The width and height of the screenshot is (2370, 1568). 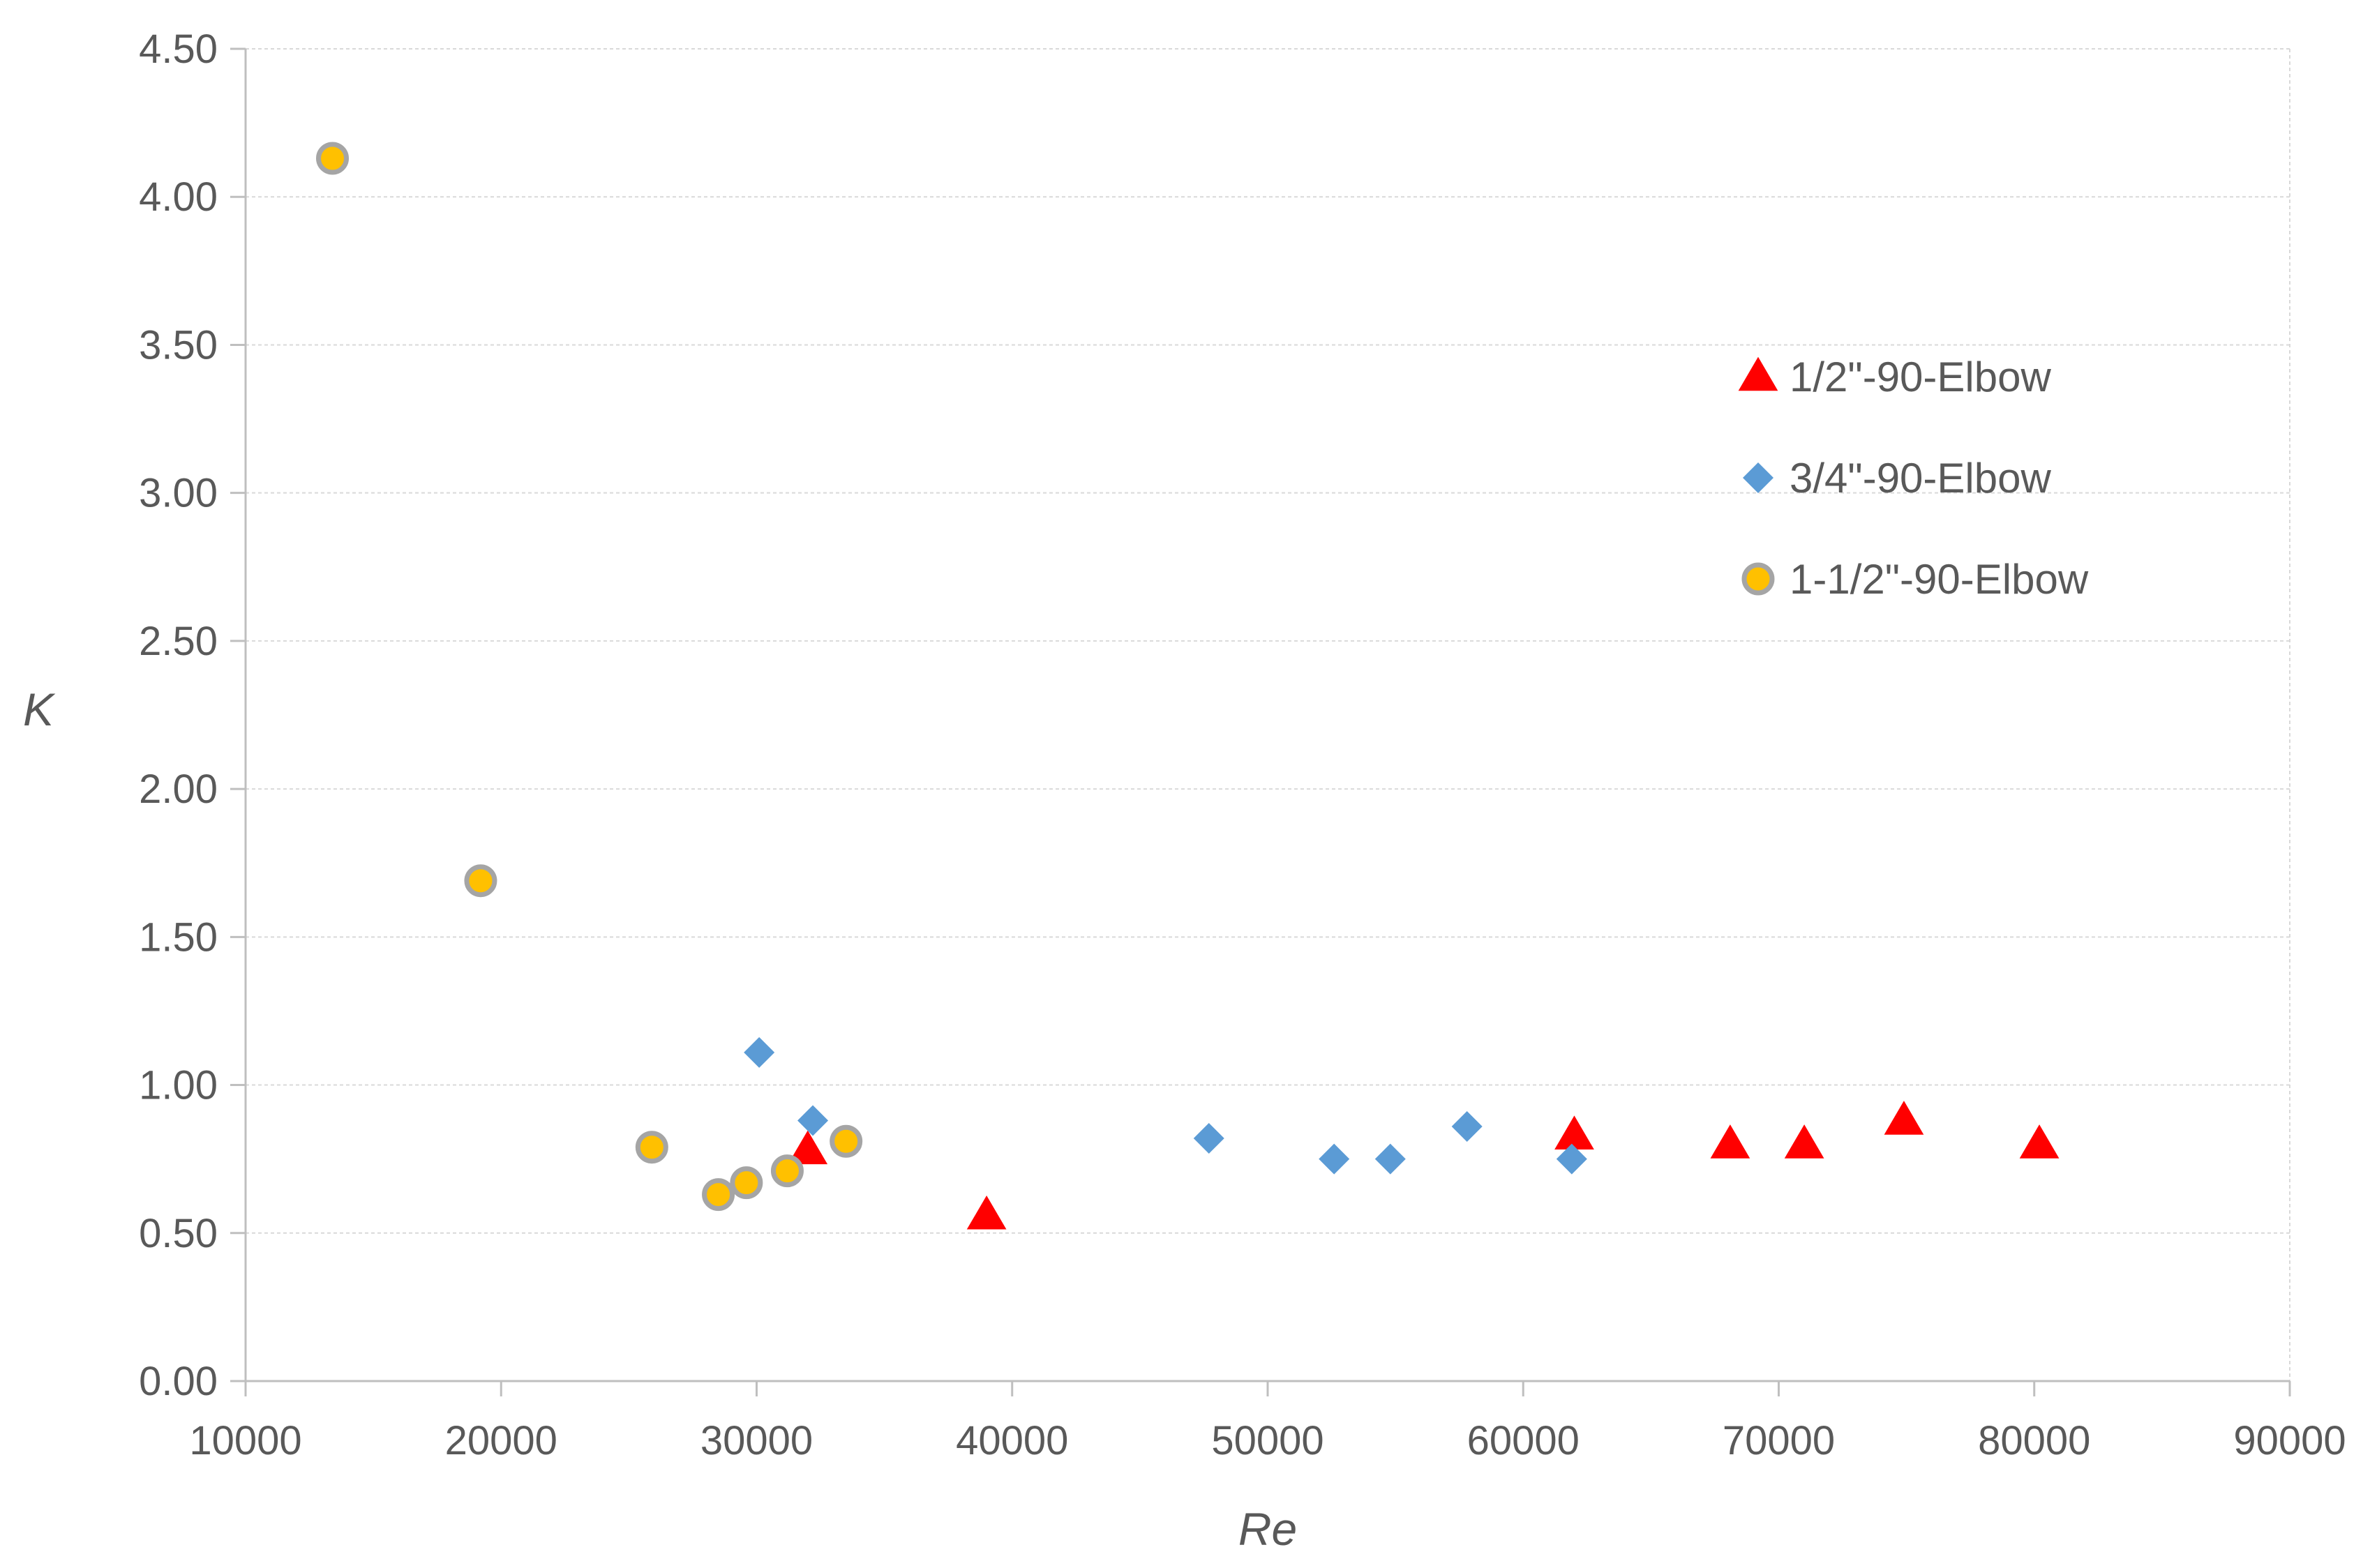 What do you see at coordinates (1758, 579) in the screenshot?
I see `legend-marker-circle` at bounding box center [1758, 579].